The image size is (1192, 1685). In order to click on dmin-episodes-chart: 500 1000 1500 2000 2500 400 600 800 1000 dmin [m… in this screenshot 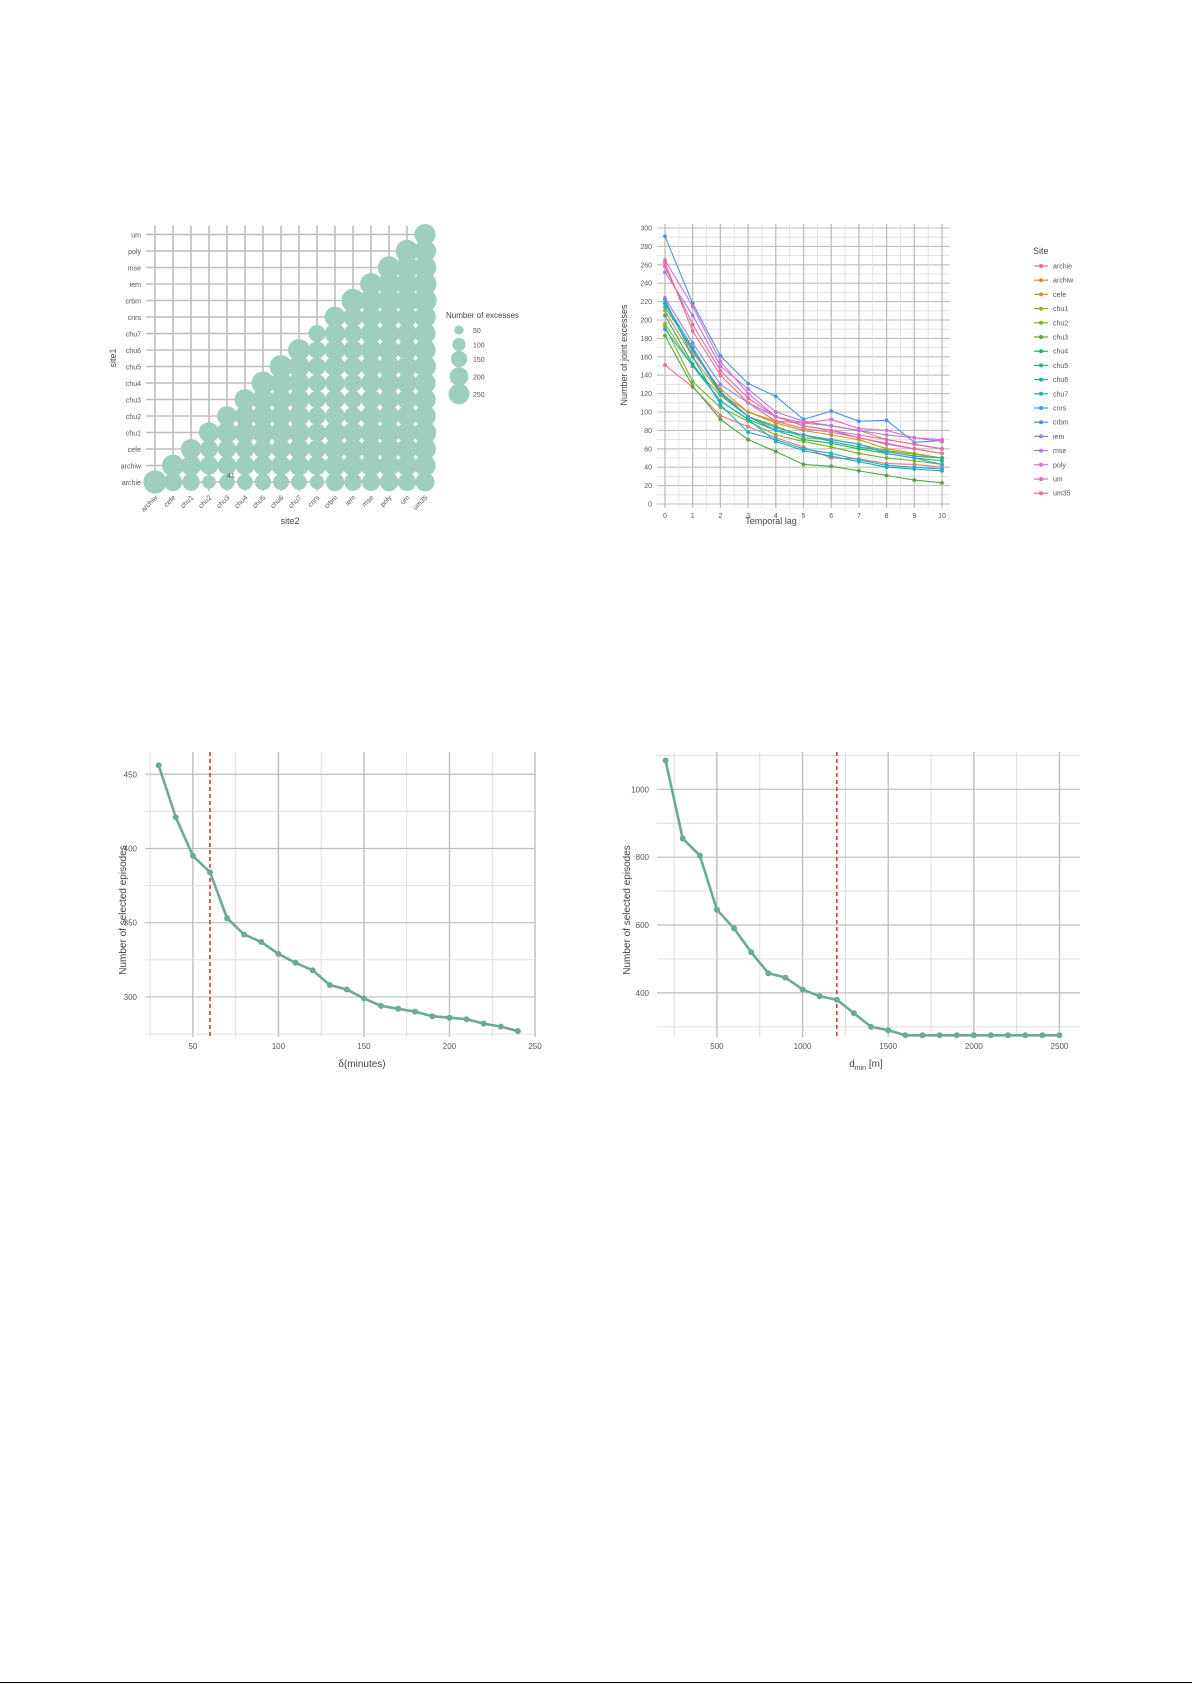, I will do `click(851, 912)`.